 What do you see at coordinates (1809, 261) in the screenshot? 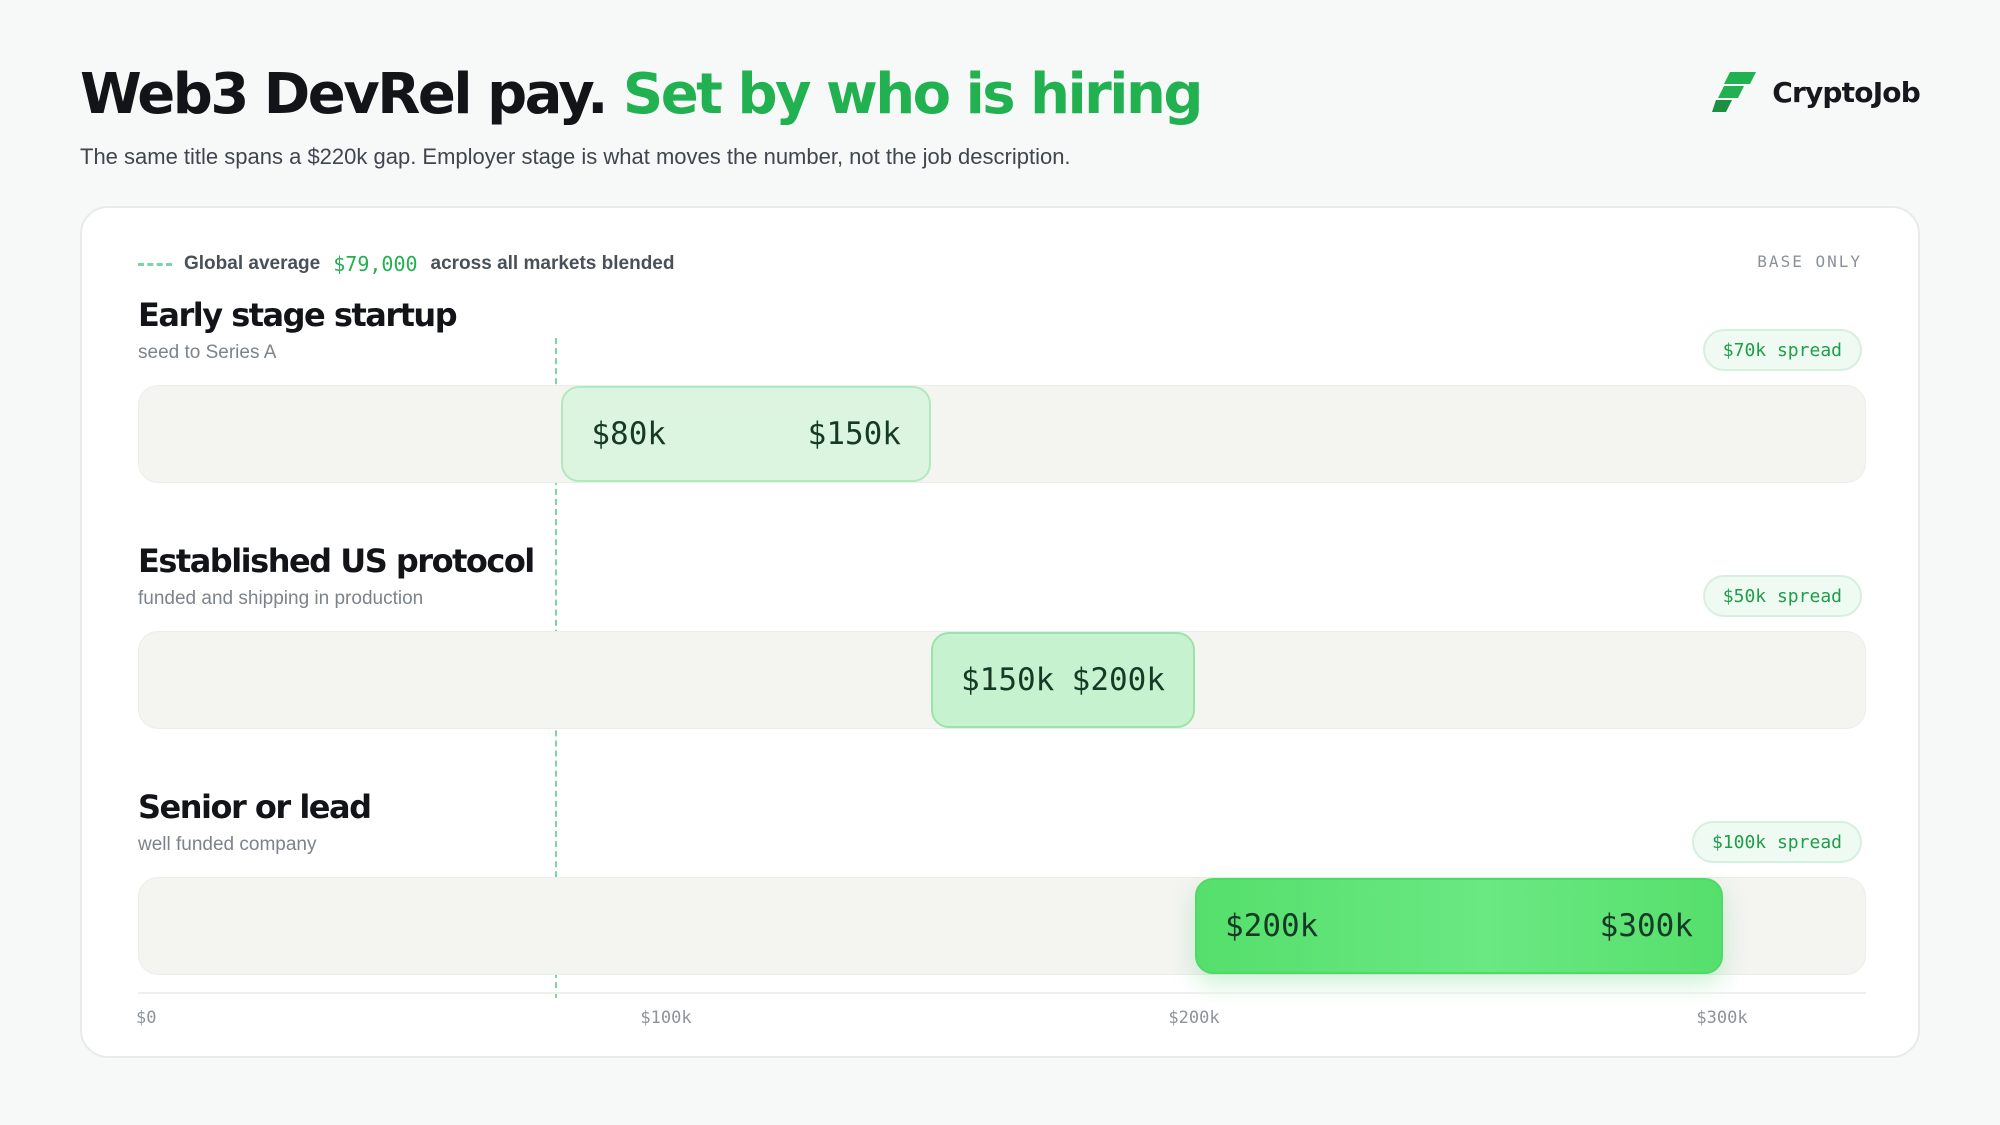
I see `base-only-label: BASE ONLY` at bounding box center [1809, 261].